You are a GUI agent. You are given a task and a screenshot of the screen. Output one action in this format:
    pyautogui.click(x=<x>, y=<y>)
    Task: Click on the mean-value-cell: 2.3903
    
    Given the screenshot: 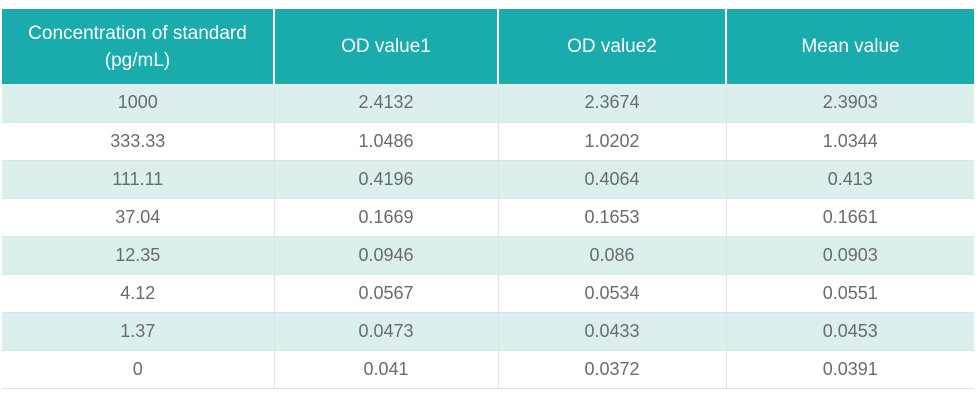 What is the action you would take?
    pyautogui.click(x=850, y=103)
    